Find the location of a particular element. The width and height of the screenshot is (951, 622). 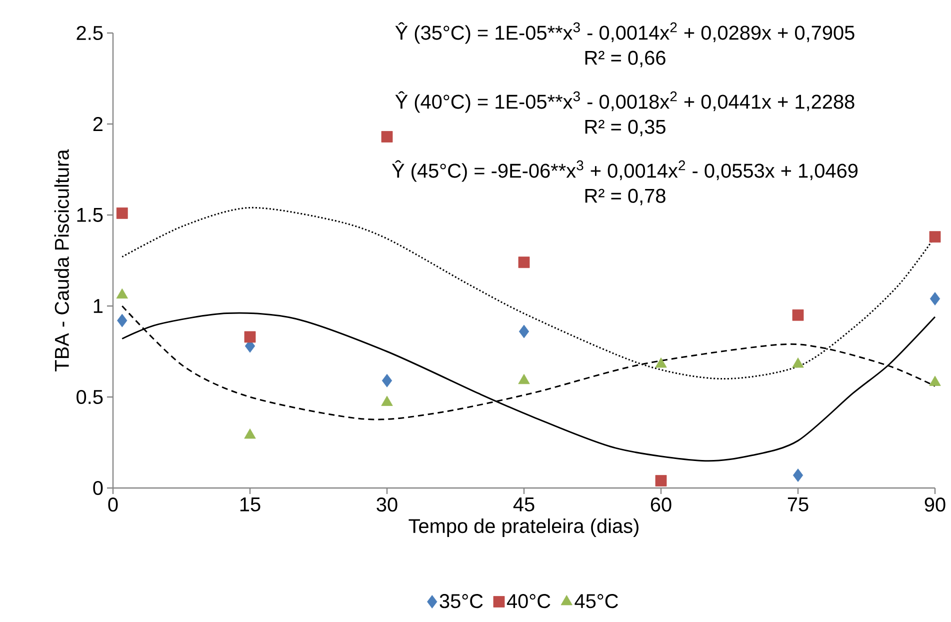

x-axis-title: Tempo de prateleira (dias) is located at coordinates (523, 528).